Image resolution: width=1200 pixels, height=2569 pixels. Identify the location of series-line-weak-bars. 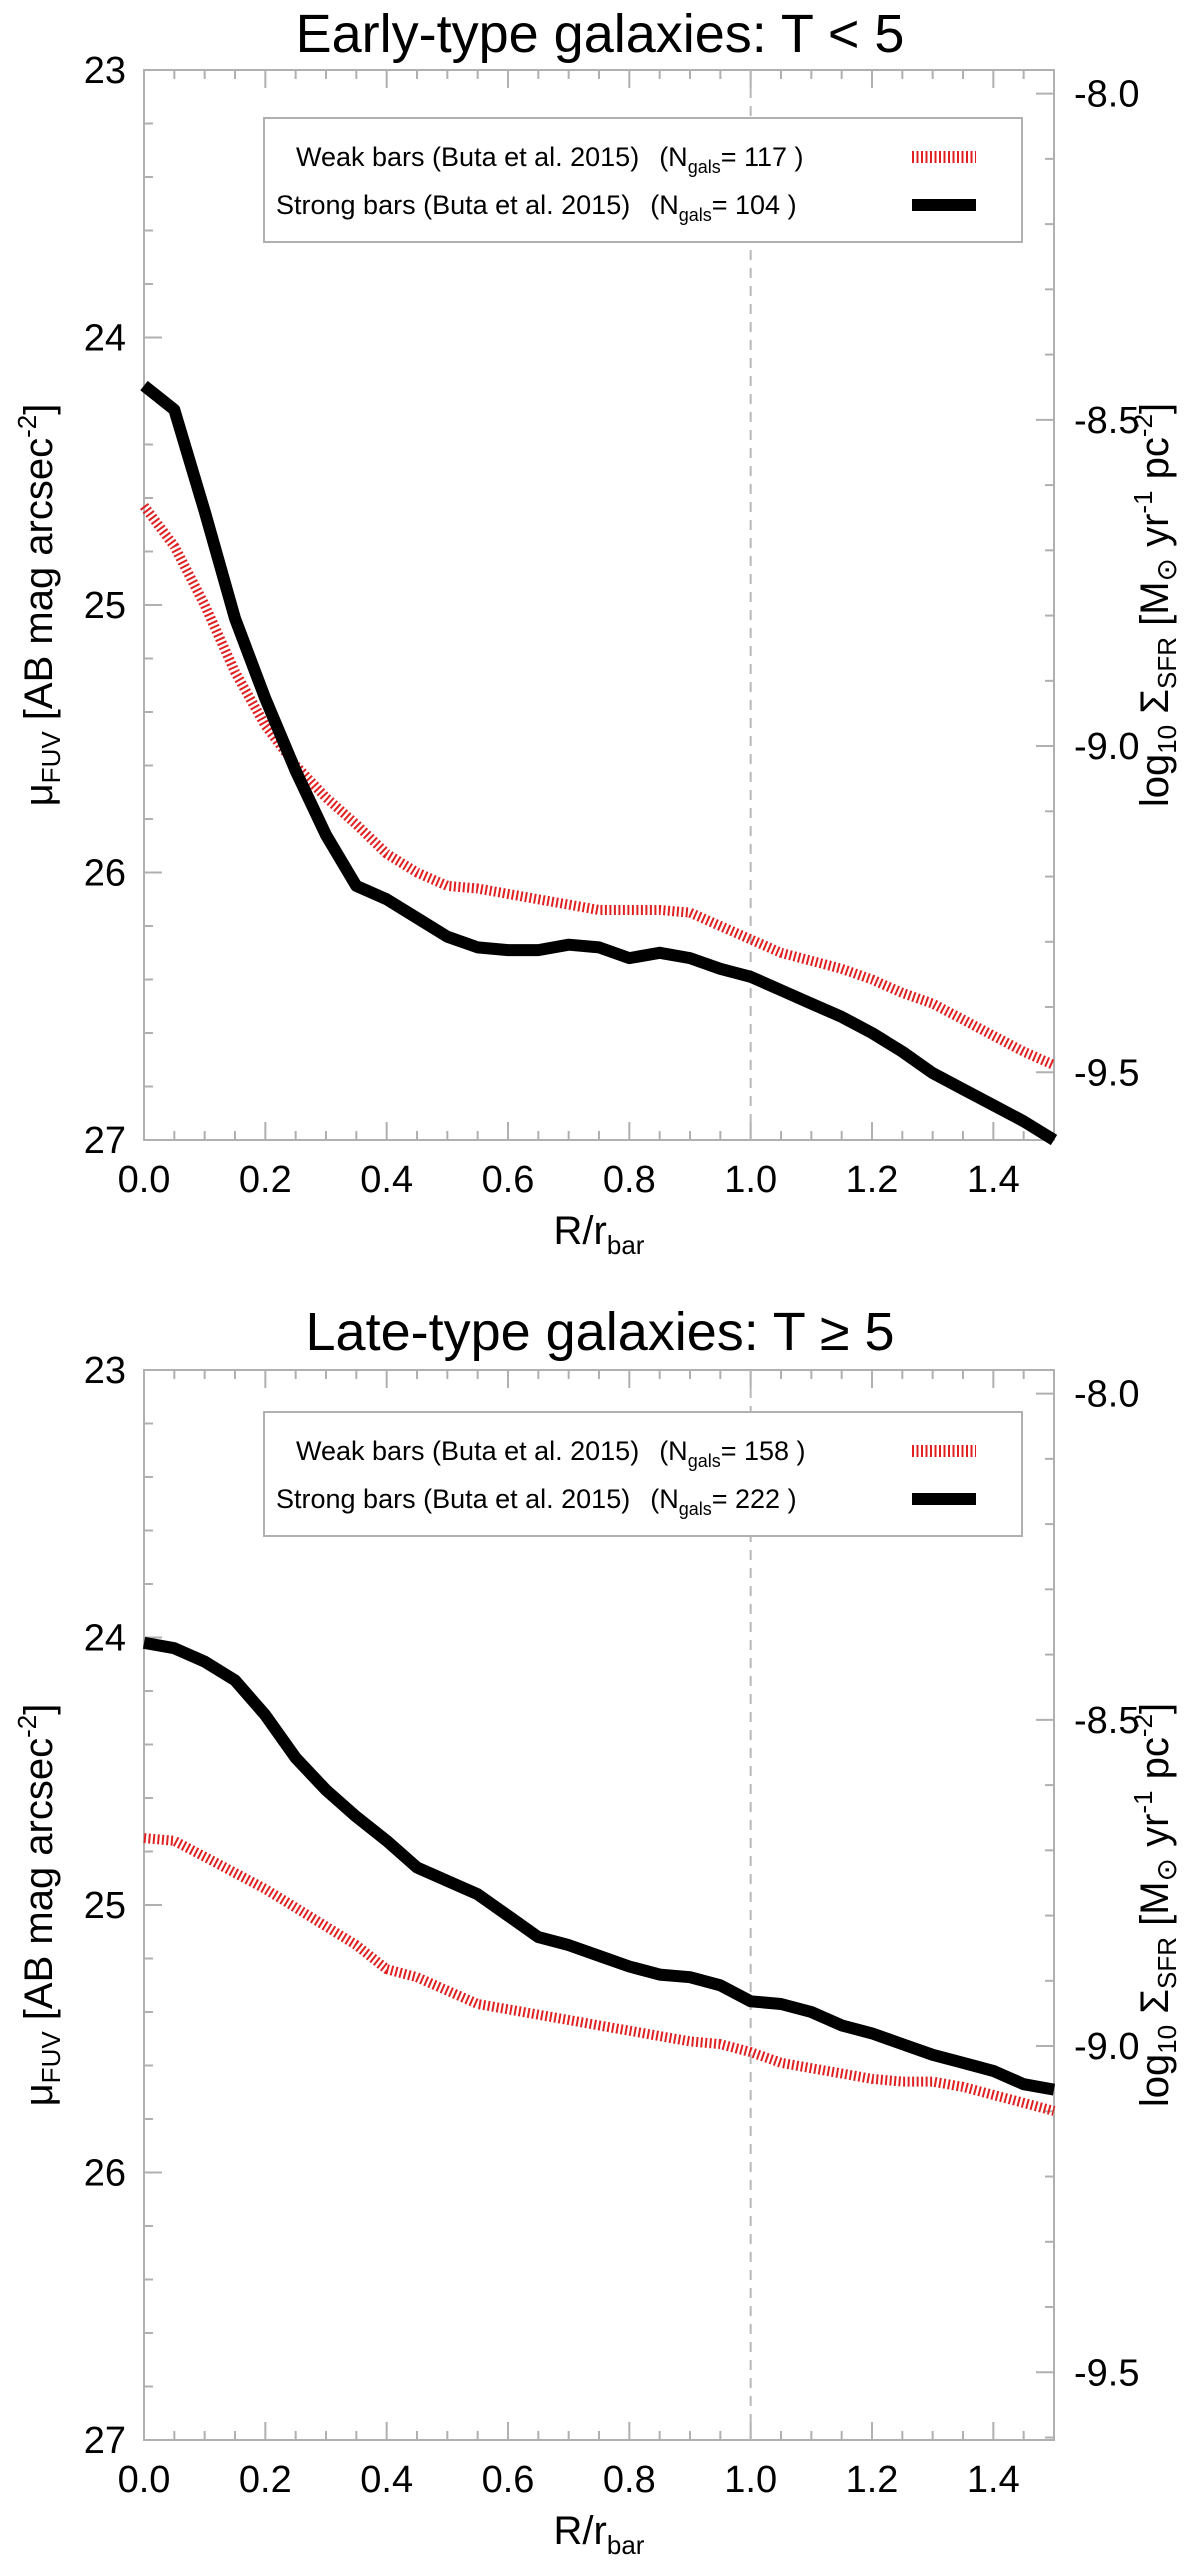
(599, 1974).